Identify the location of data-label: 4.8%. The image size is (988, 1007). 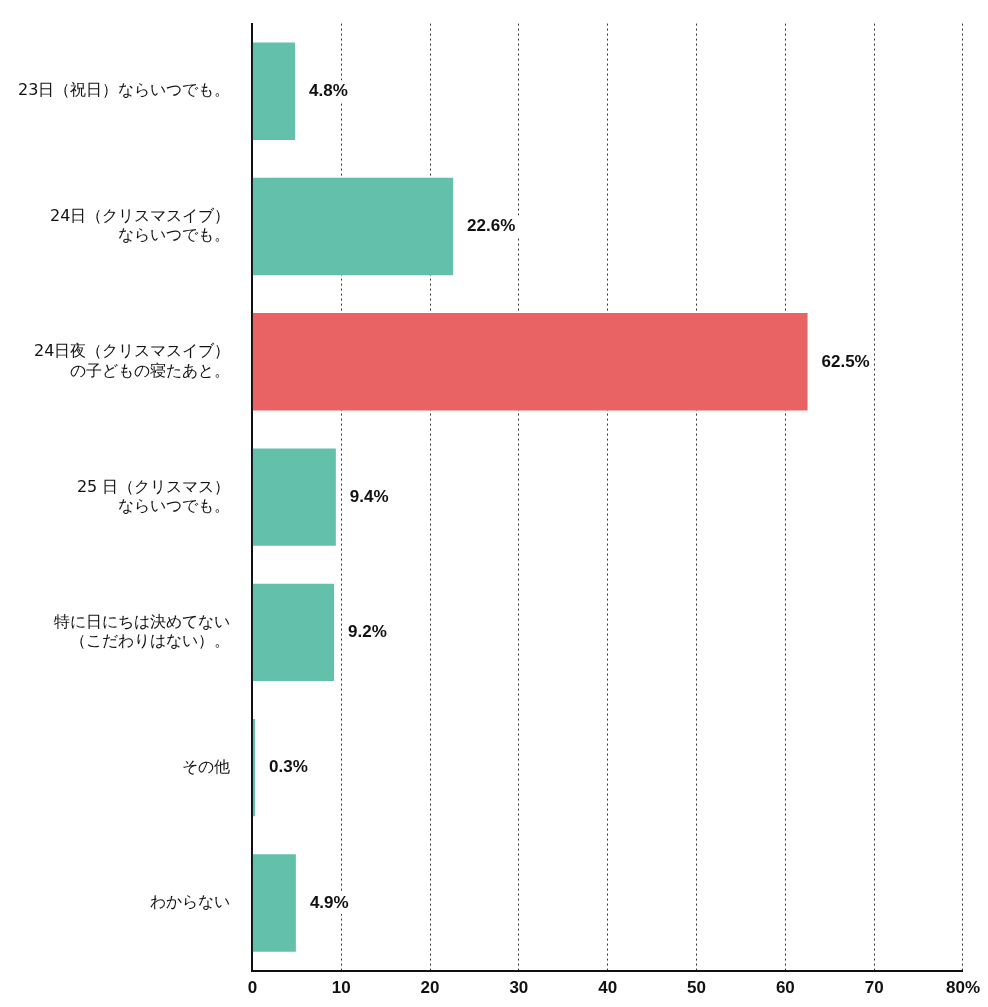
(328, 90).